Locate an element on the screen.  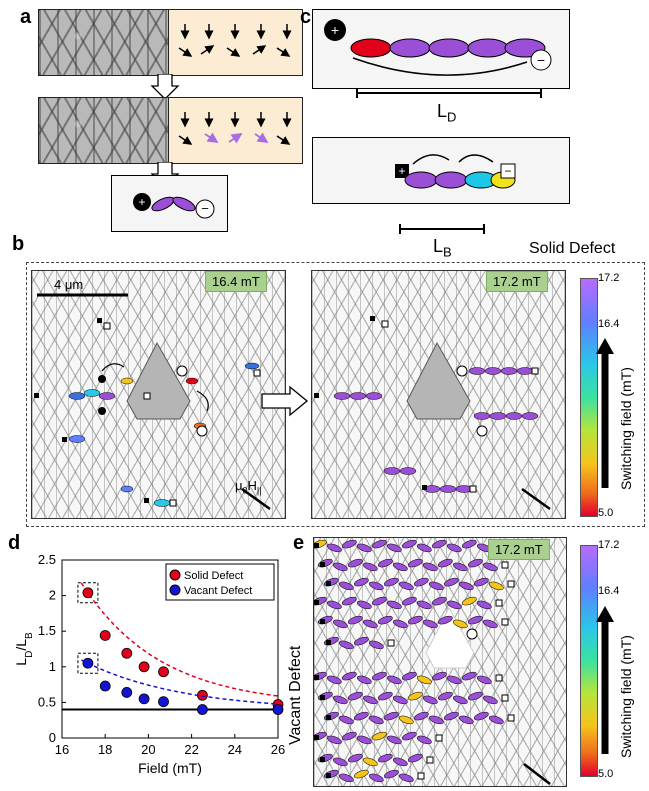
hfield-label: μ0H|| is located at coordinates (248, 487).